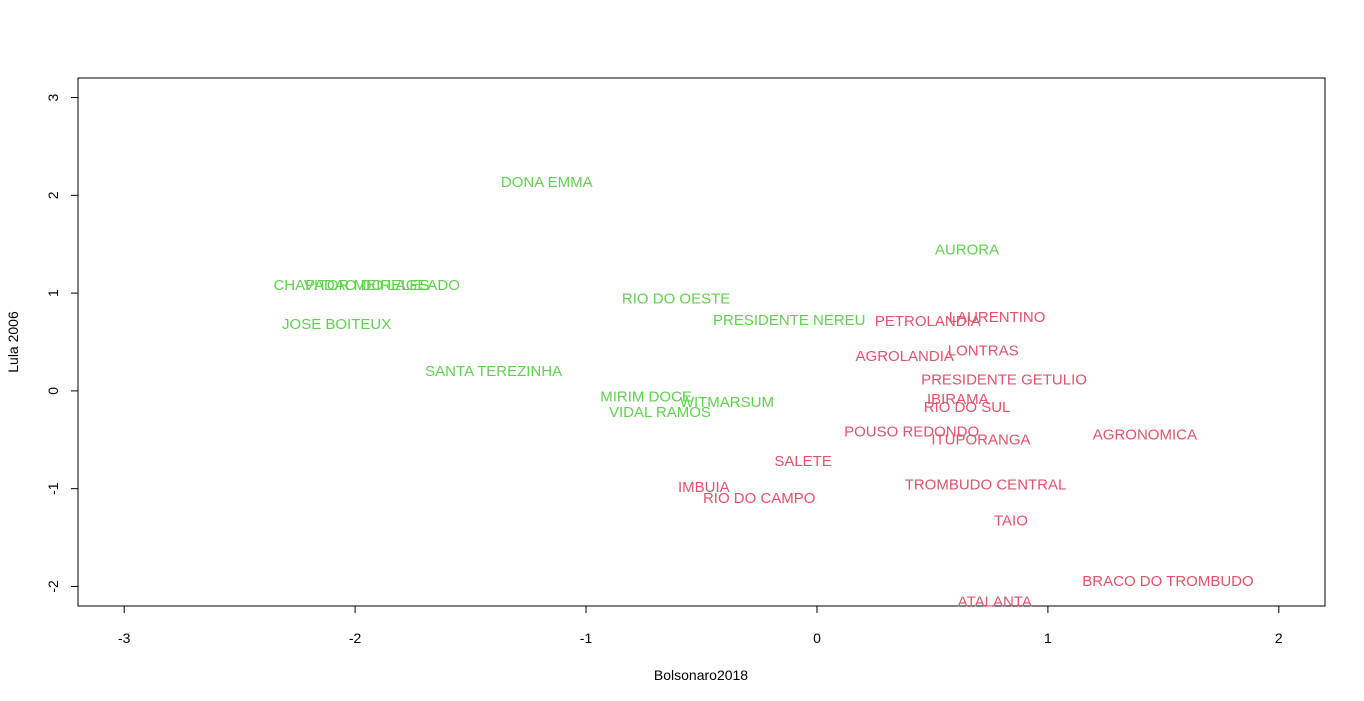  Describe the element at coordinates (676, 298) in the screenshot. I see `point-label: RIO DO OESTE` at that location.